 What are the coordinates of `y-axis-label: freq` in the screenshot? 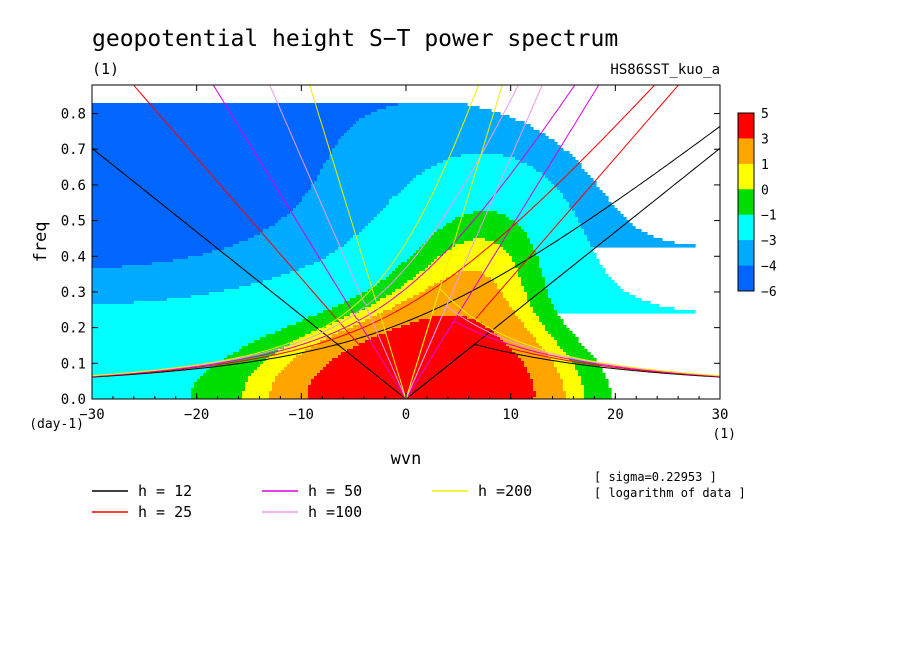 It's located at (41, 242).